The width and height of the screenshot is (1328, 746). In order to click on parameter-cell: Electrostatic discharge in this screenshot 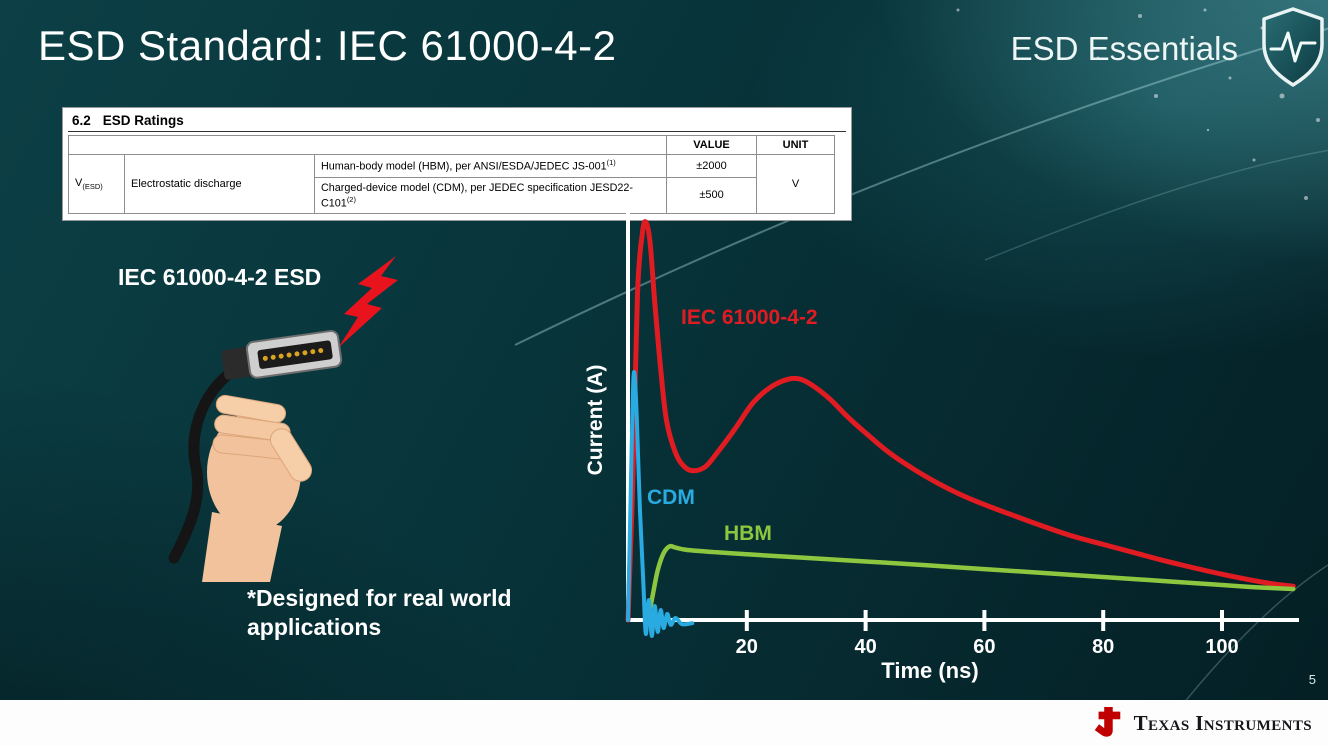, I will do `click(219, 184)`.